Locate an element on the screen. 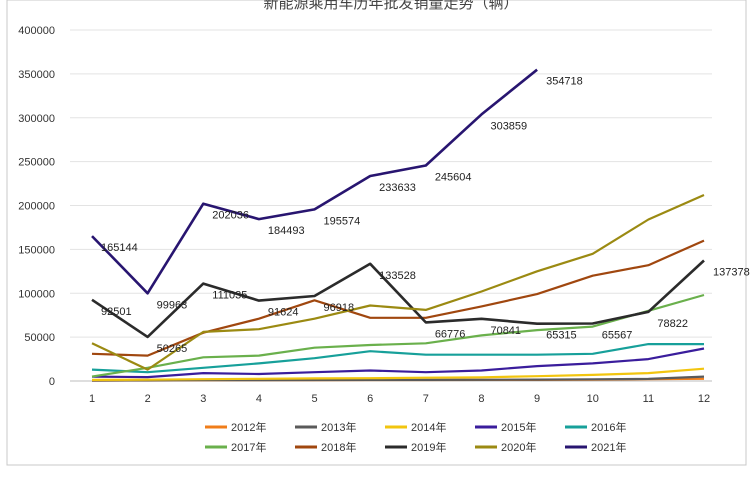 The width and height of the screenshot is (754, 491). x-tick-label: 8 is located at coordinates (481, 399).